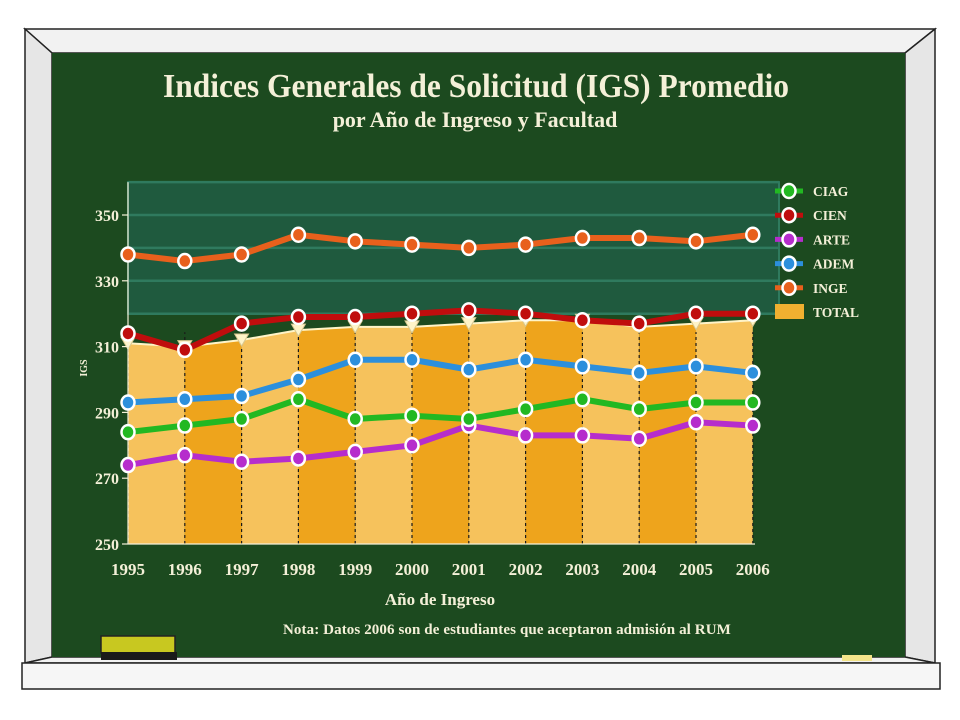 The height and width of the screenshot is (720, 960). Describe the element at coordinates (475, 119) in the screenshot. I see `chart-subtitle: por Año de Ingreso y Facultad` at that location.